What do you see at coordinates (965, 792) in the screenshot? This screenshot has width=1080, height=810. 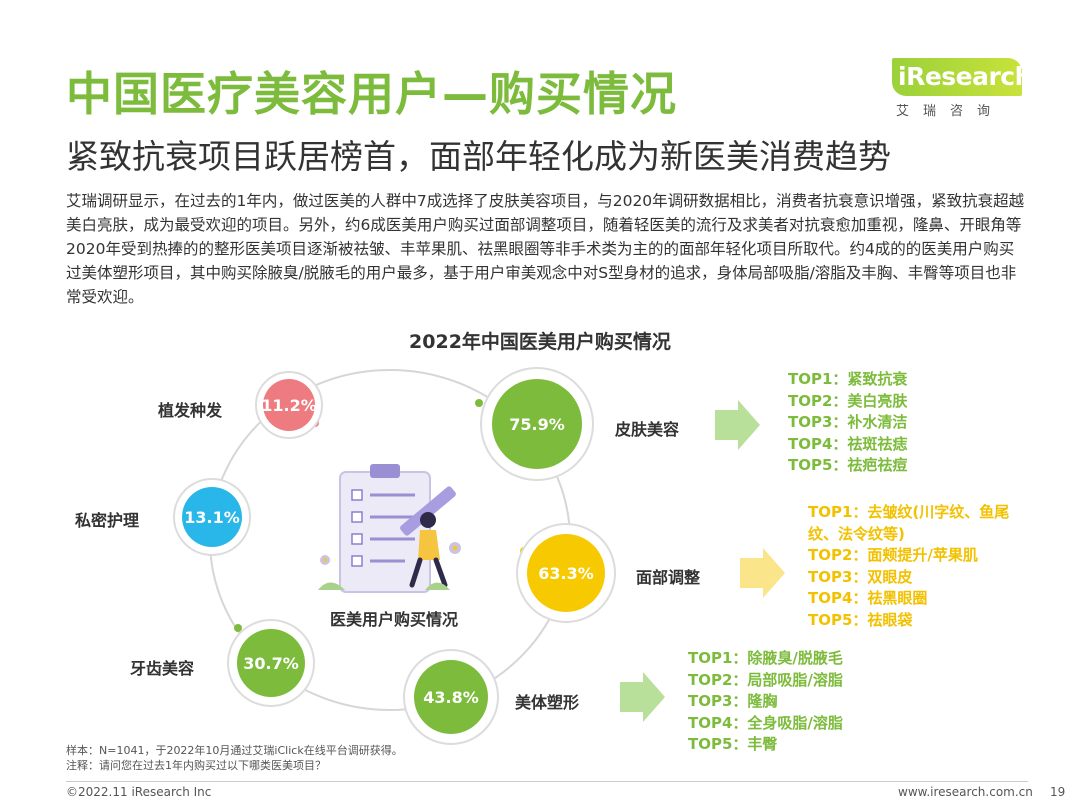 I see `footer-website: www.iresearch.com.cn` at bounding box center [965, 792].